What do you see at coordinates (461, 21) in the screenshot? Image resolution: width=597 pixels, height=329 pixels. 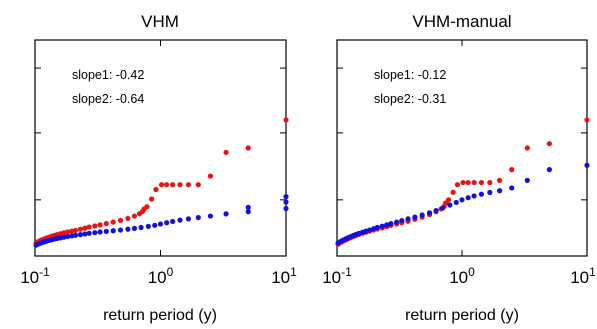 I see `chart-title: VHM-manual` at bounding box center [461, 21].